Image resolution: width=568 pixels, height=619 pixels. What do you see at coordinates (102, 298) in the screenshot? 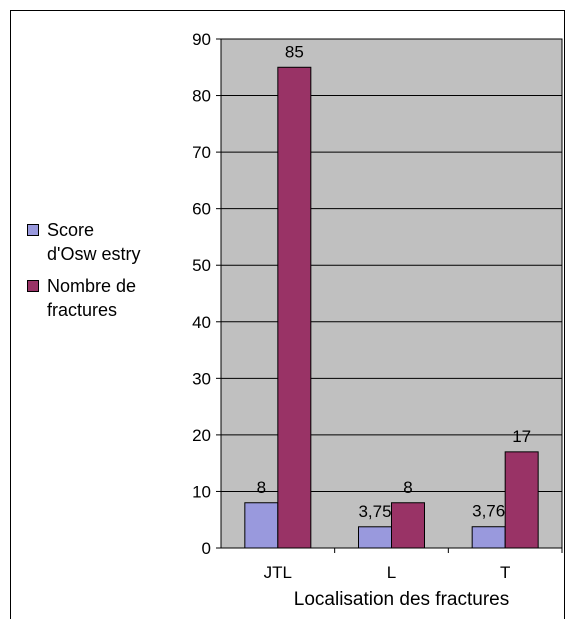
I see `legend-item-fractures: Nombre de fractures` at bounding box center [102, 298].